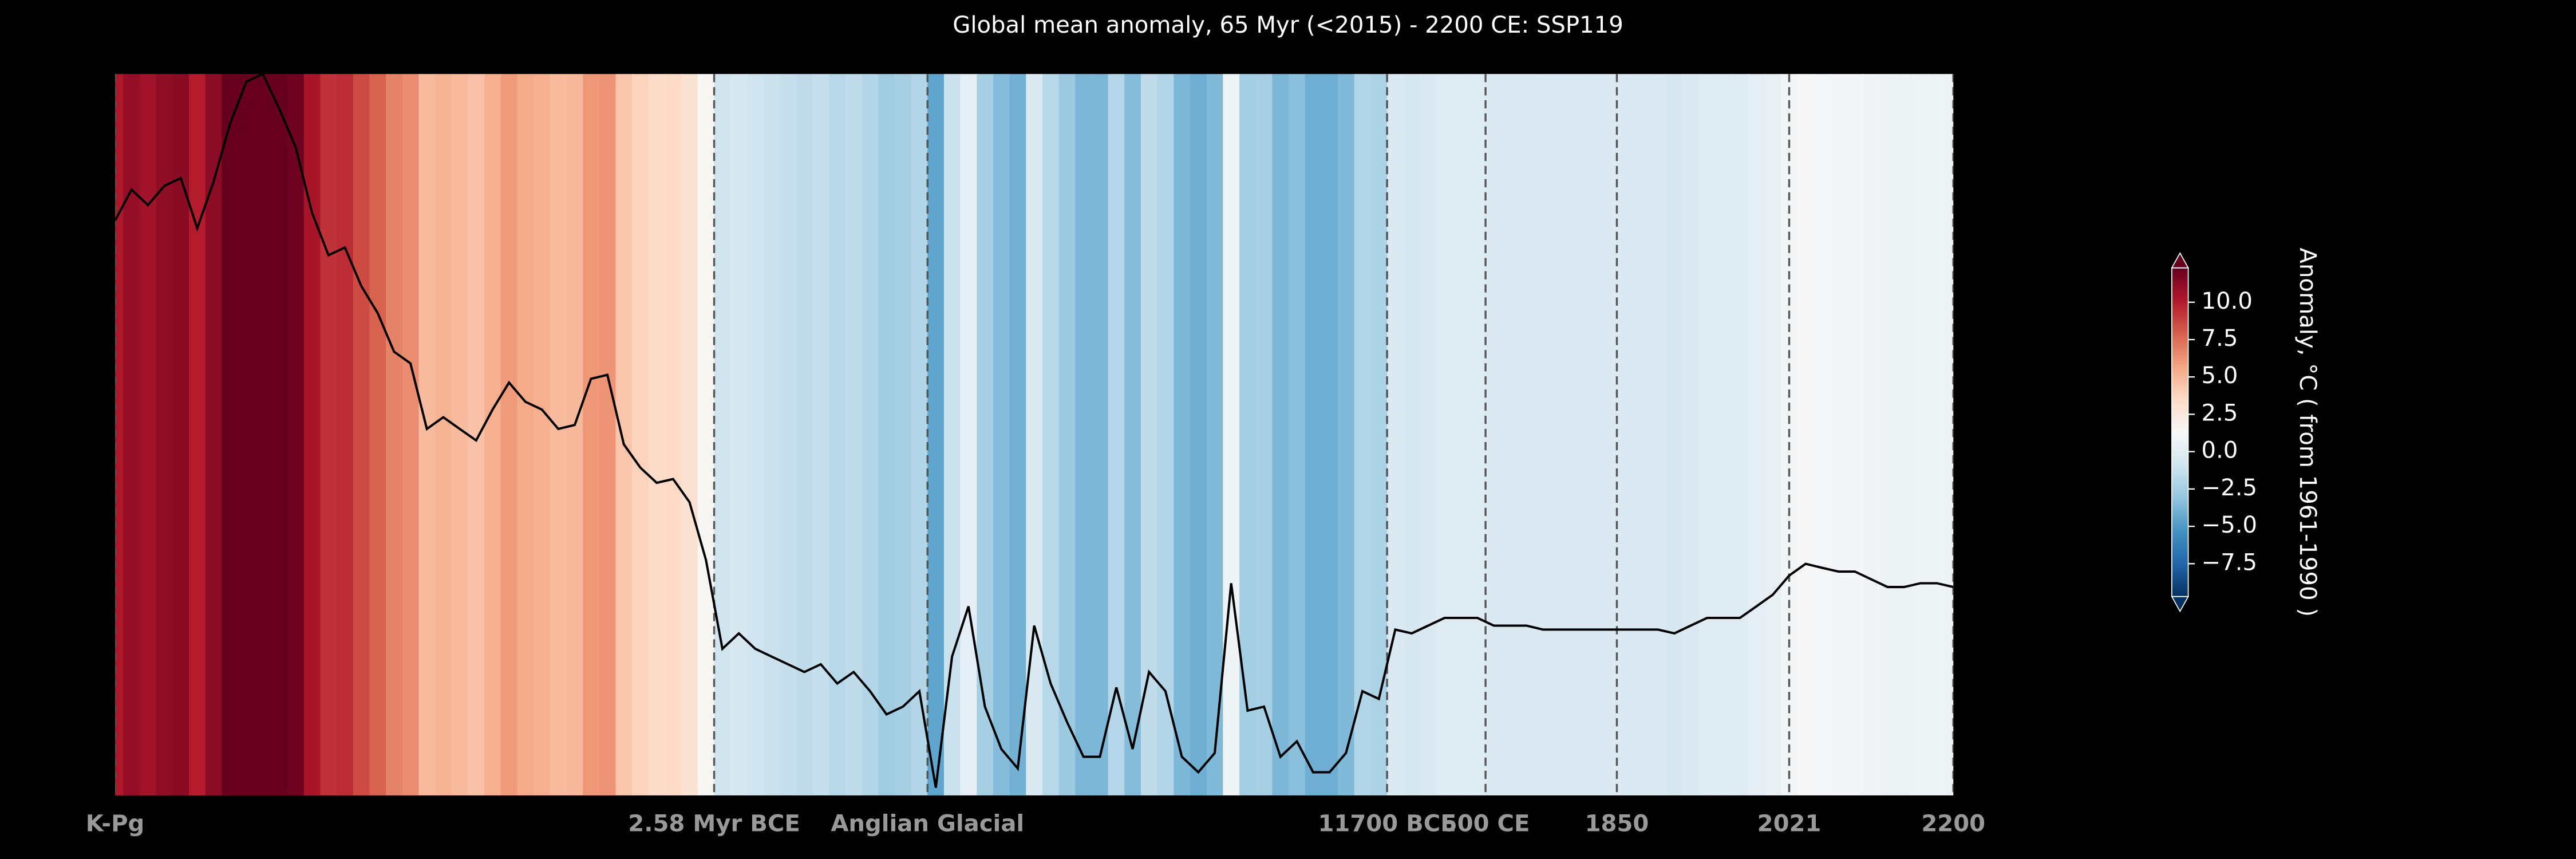 This screenshot has width=2576, height=859. What do you see at coordinates (115, 824) in the screenshot?
I see `x-tick-label: K-Pg` at bounding box center [115, 824].